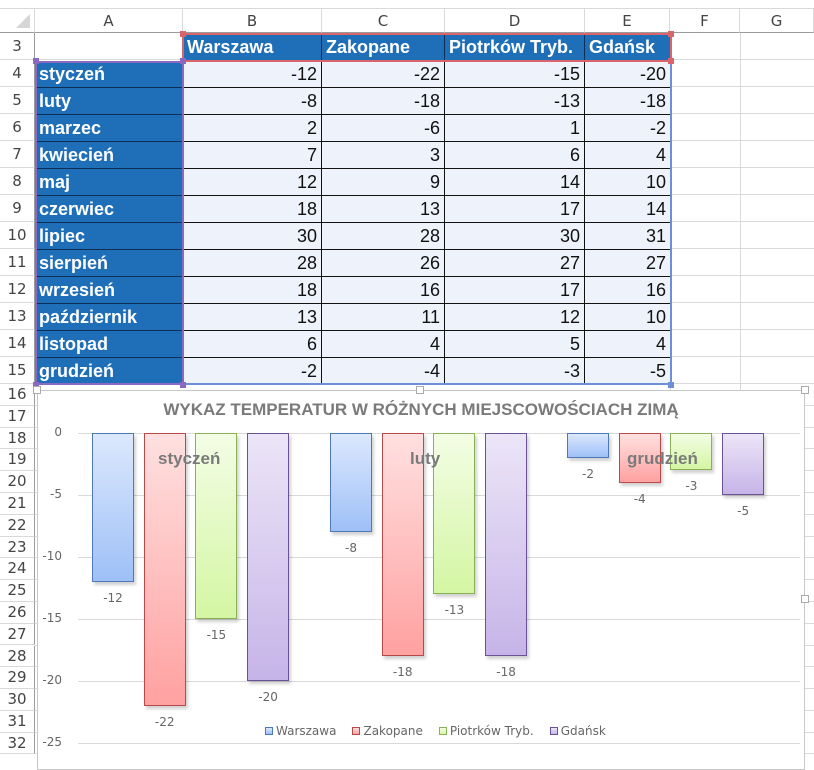  I want to click on row-header: 31, so click(17, 721).